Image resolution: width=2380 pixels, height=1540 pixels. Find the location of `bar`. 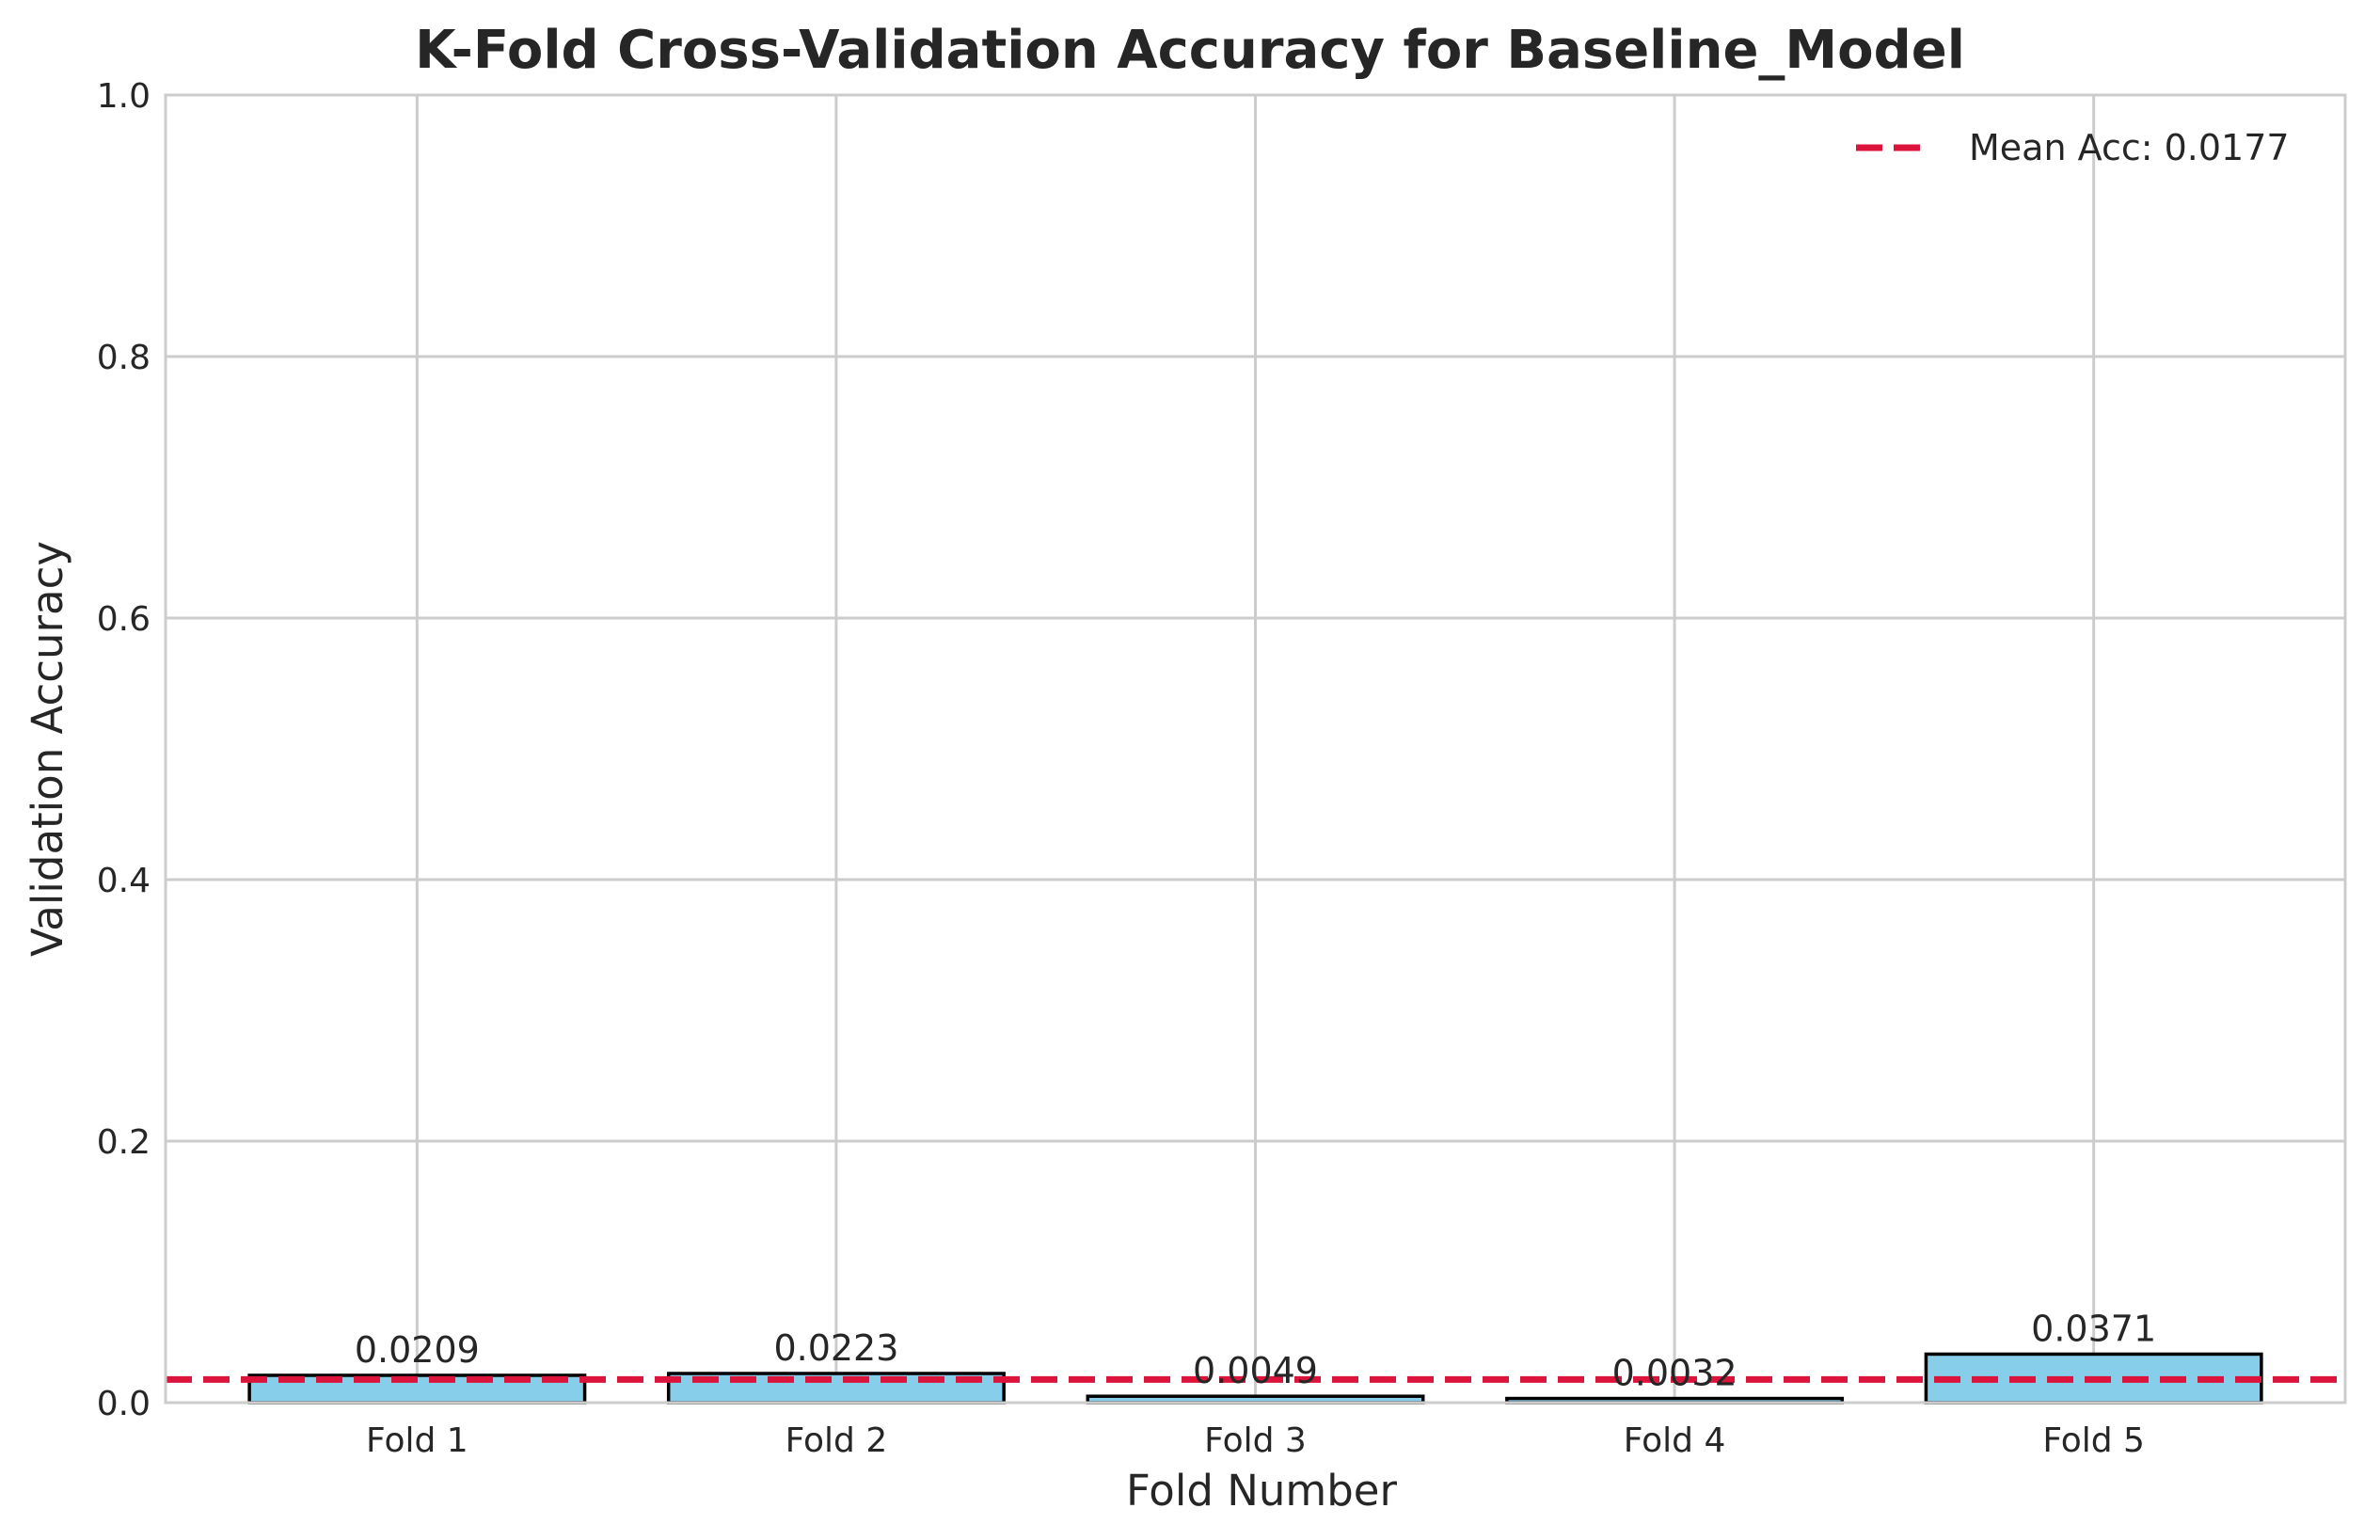

bar is located at coordinates (836, 1388).